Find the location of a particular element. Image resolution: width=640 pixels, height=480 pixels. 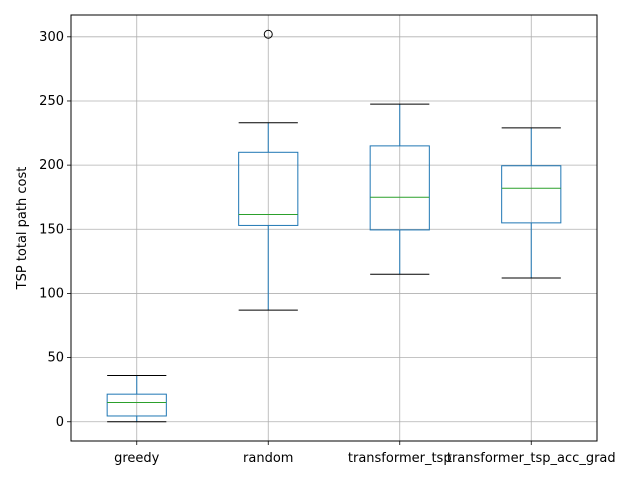

x-tick-label: greedy is located at coordinates (137, 458).